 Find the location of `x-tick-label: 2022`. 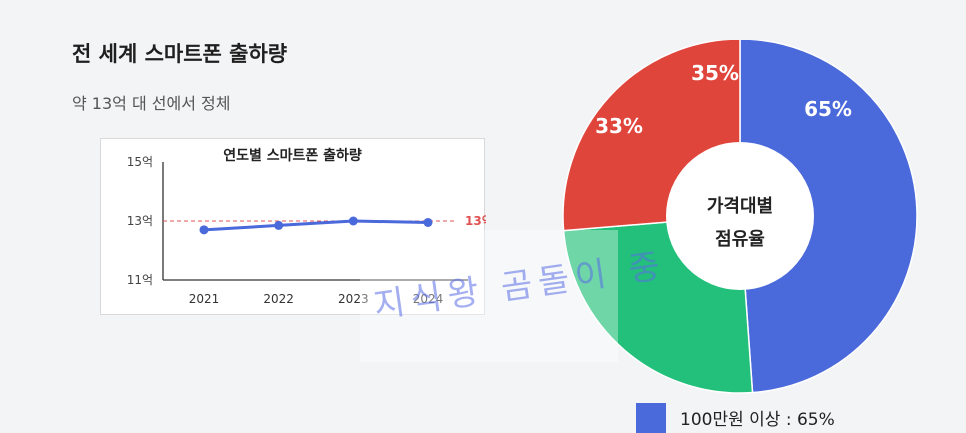

x-tick-label: 2022 is located at coordinates (278, 299).